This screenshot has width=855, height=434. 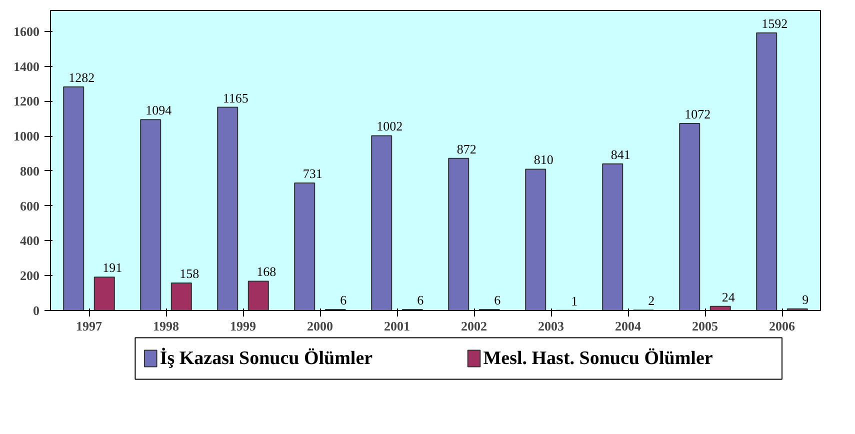 What do you see at coordinates (166, 326) in the screenshot?
I see `x-tick-label: 1998` at bounding box center [166, 326].